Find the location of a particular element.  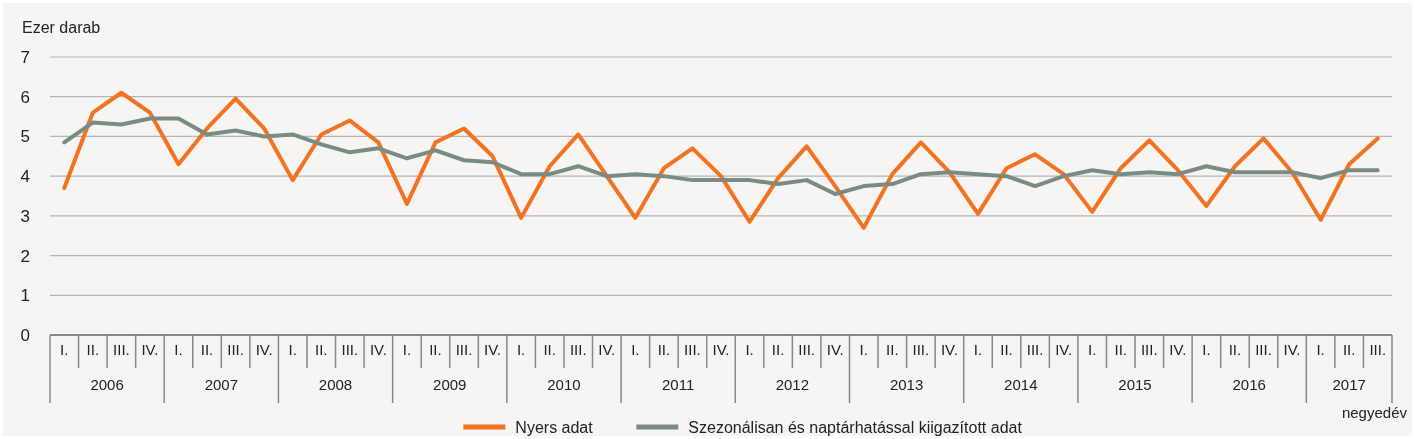

y-tick-label: 7 is located at coordinates (25, 57).